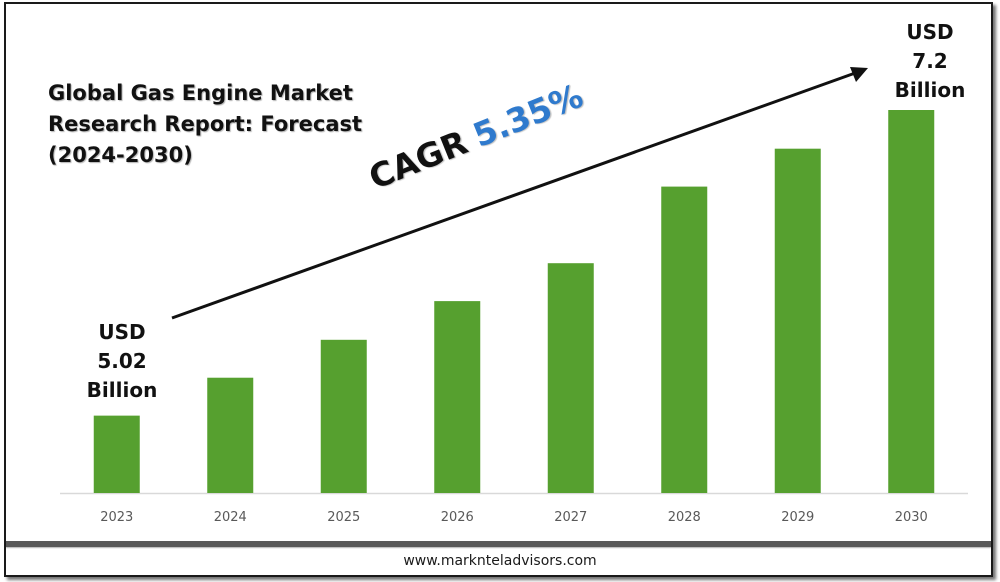 The image size is (1000, 582). Describe the element at coordinates (457, 397) in the screenshot. I see `bar-2026` at that location.